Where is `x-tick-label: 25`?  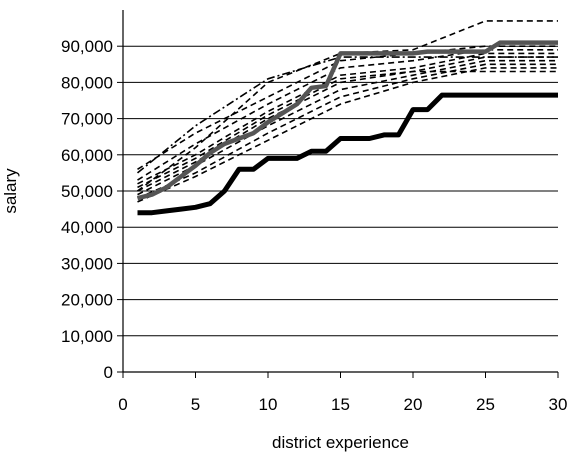
x-tick-label: 25 is located at coordinates (485, 404).